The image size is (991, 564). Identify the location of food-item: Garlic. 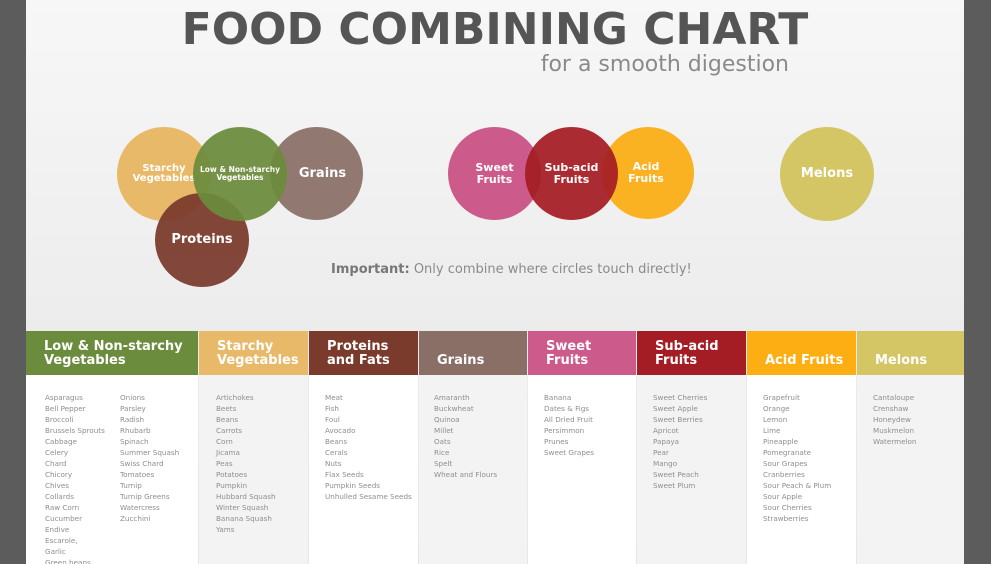
(55, 551).